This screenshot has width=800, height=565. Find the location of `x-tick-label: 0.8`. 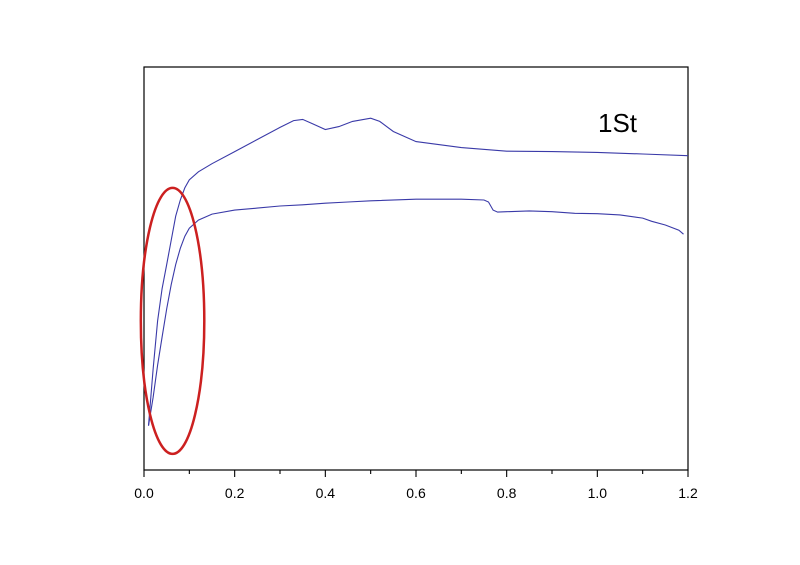

x-tick-label: 0.8 is located at coordinates (507, 493).